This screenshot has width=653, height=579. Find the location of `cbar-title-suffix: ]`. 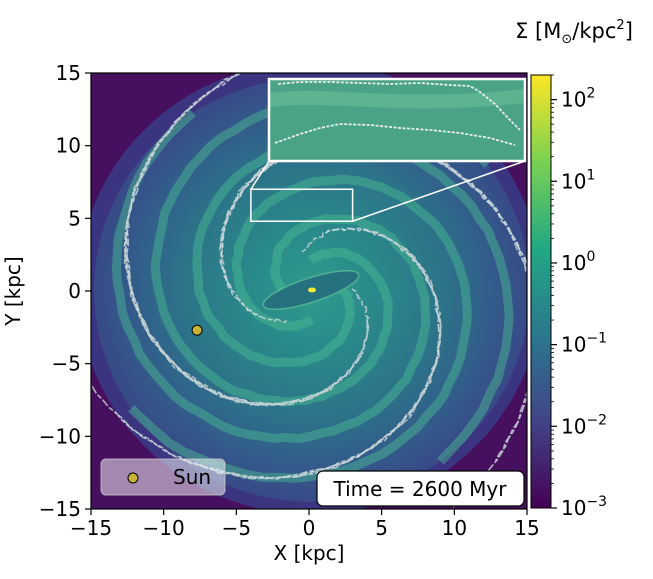

cbar-title-suffix: ] is located at coordinates (629, 31).